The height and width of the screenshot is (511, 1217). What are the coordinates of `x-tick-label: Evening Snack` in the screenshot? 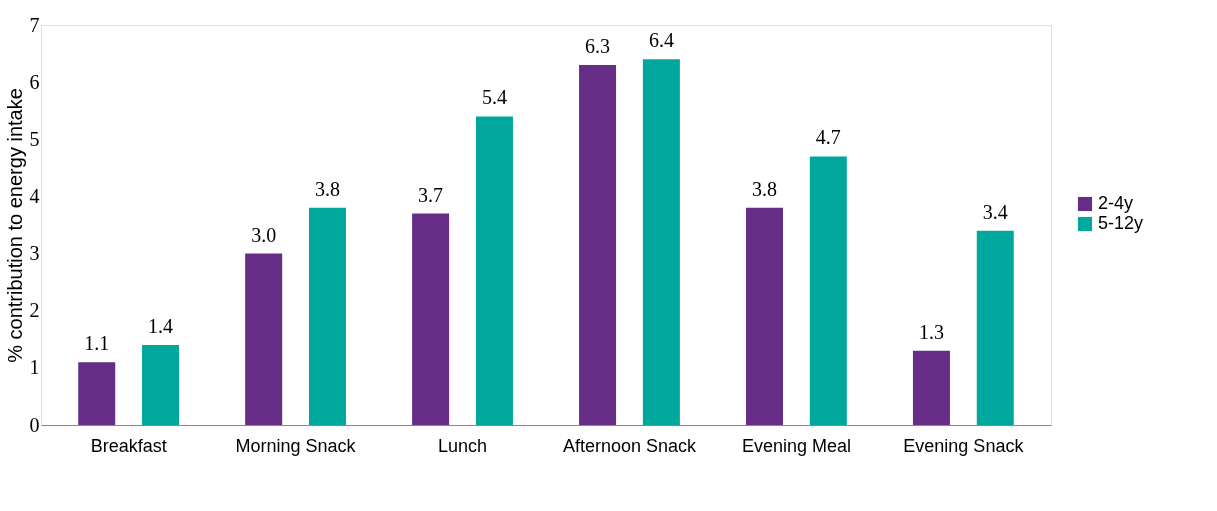 It's located at (964, 445).